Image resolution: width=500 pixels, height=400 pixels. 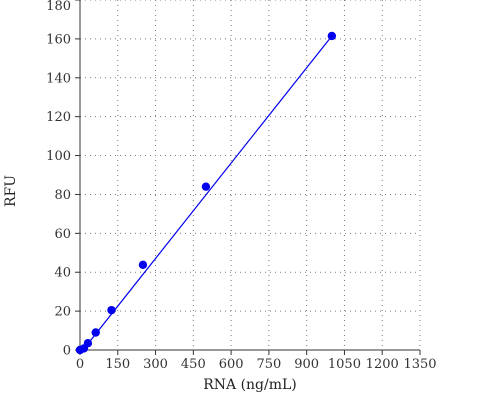 What do you see at coordinates (268, 364) in the screenshot?
I see `x-tick-label: 750` at bounding box center [268, 364].